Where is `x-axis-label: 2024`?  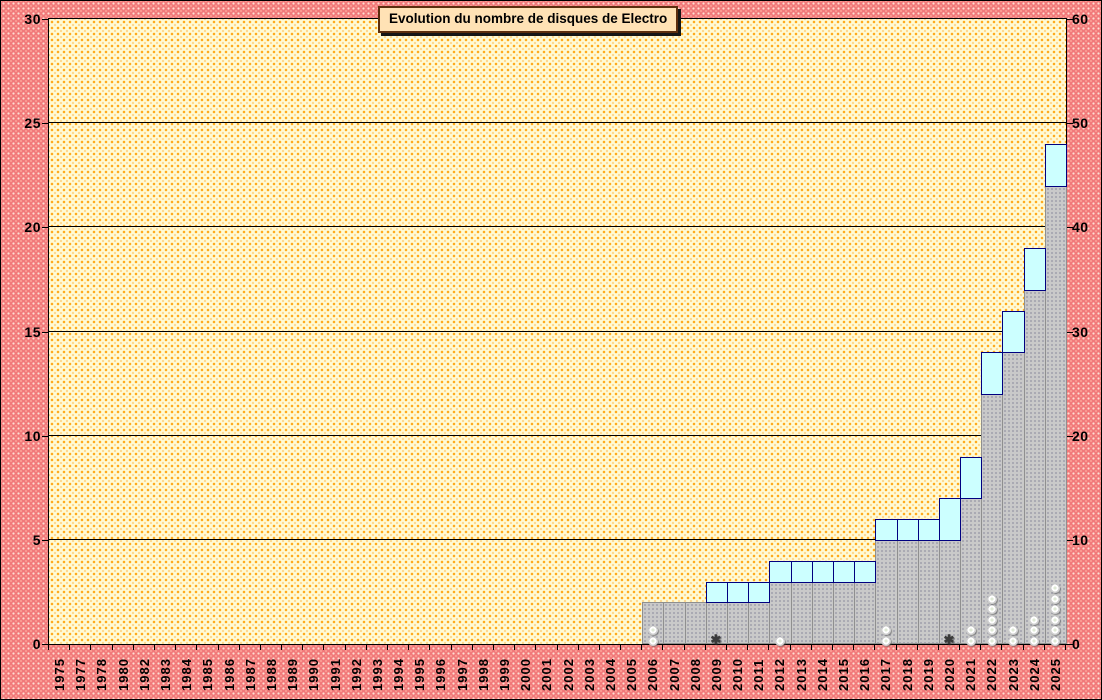 x-axis-label: 2024 is located at coordinates (1034, 674).